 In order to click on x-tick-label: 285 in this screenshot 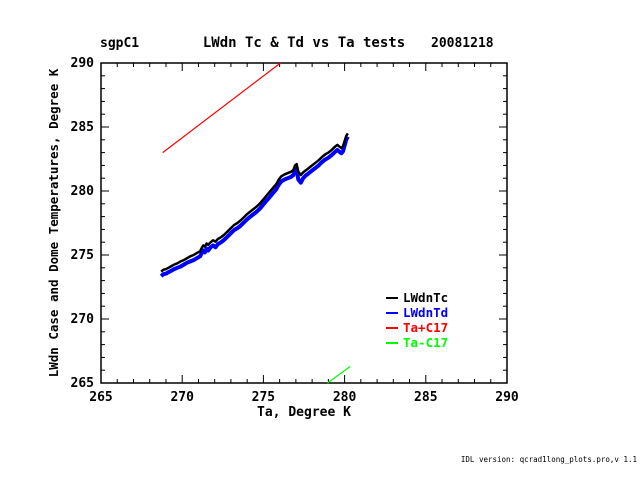, I will do `click(426, 397)`.